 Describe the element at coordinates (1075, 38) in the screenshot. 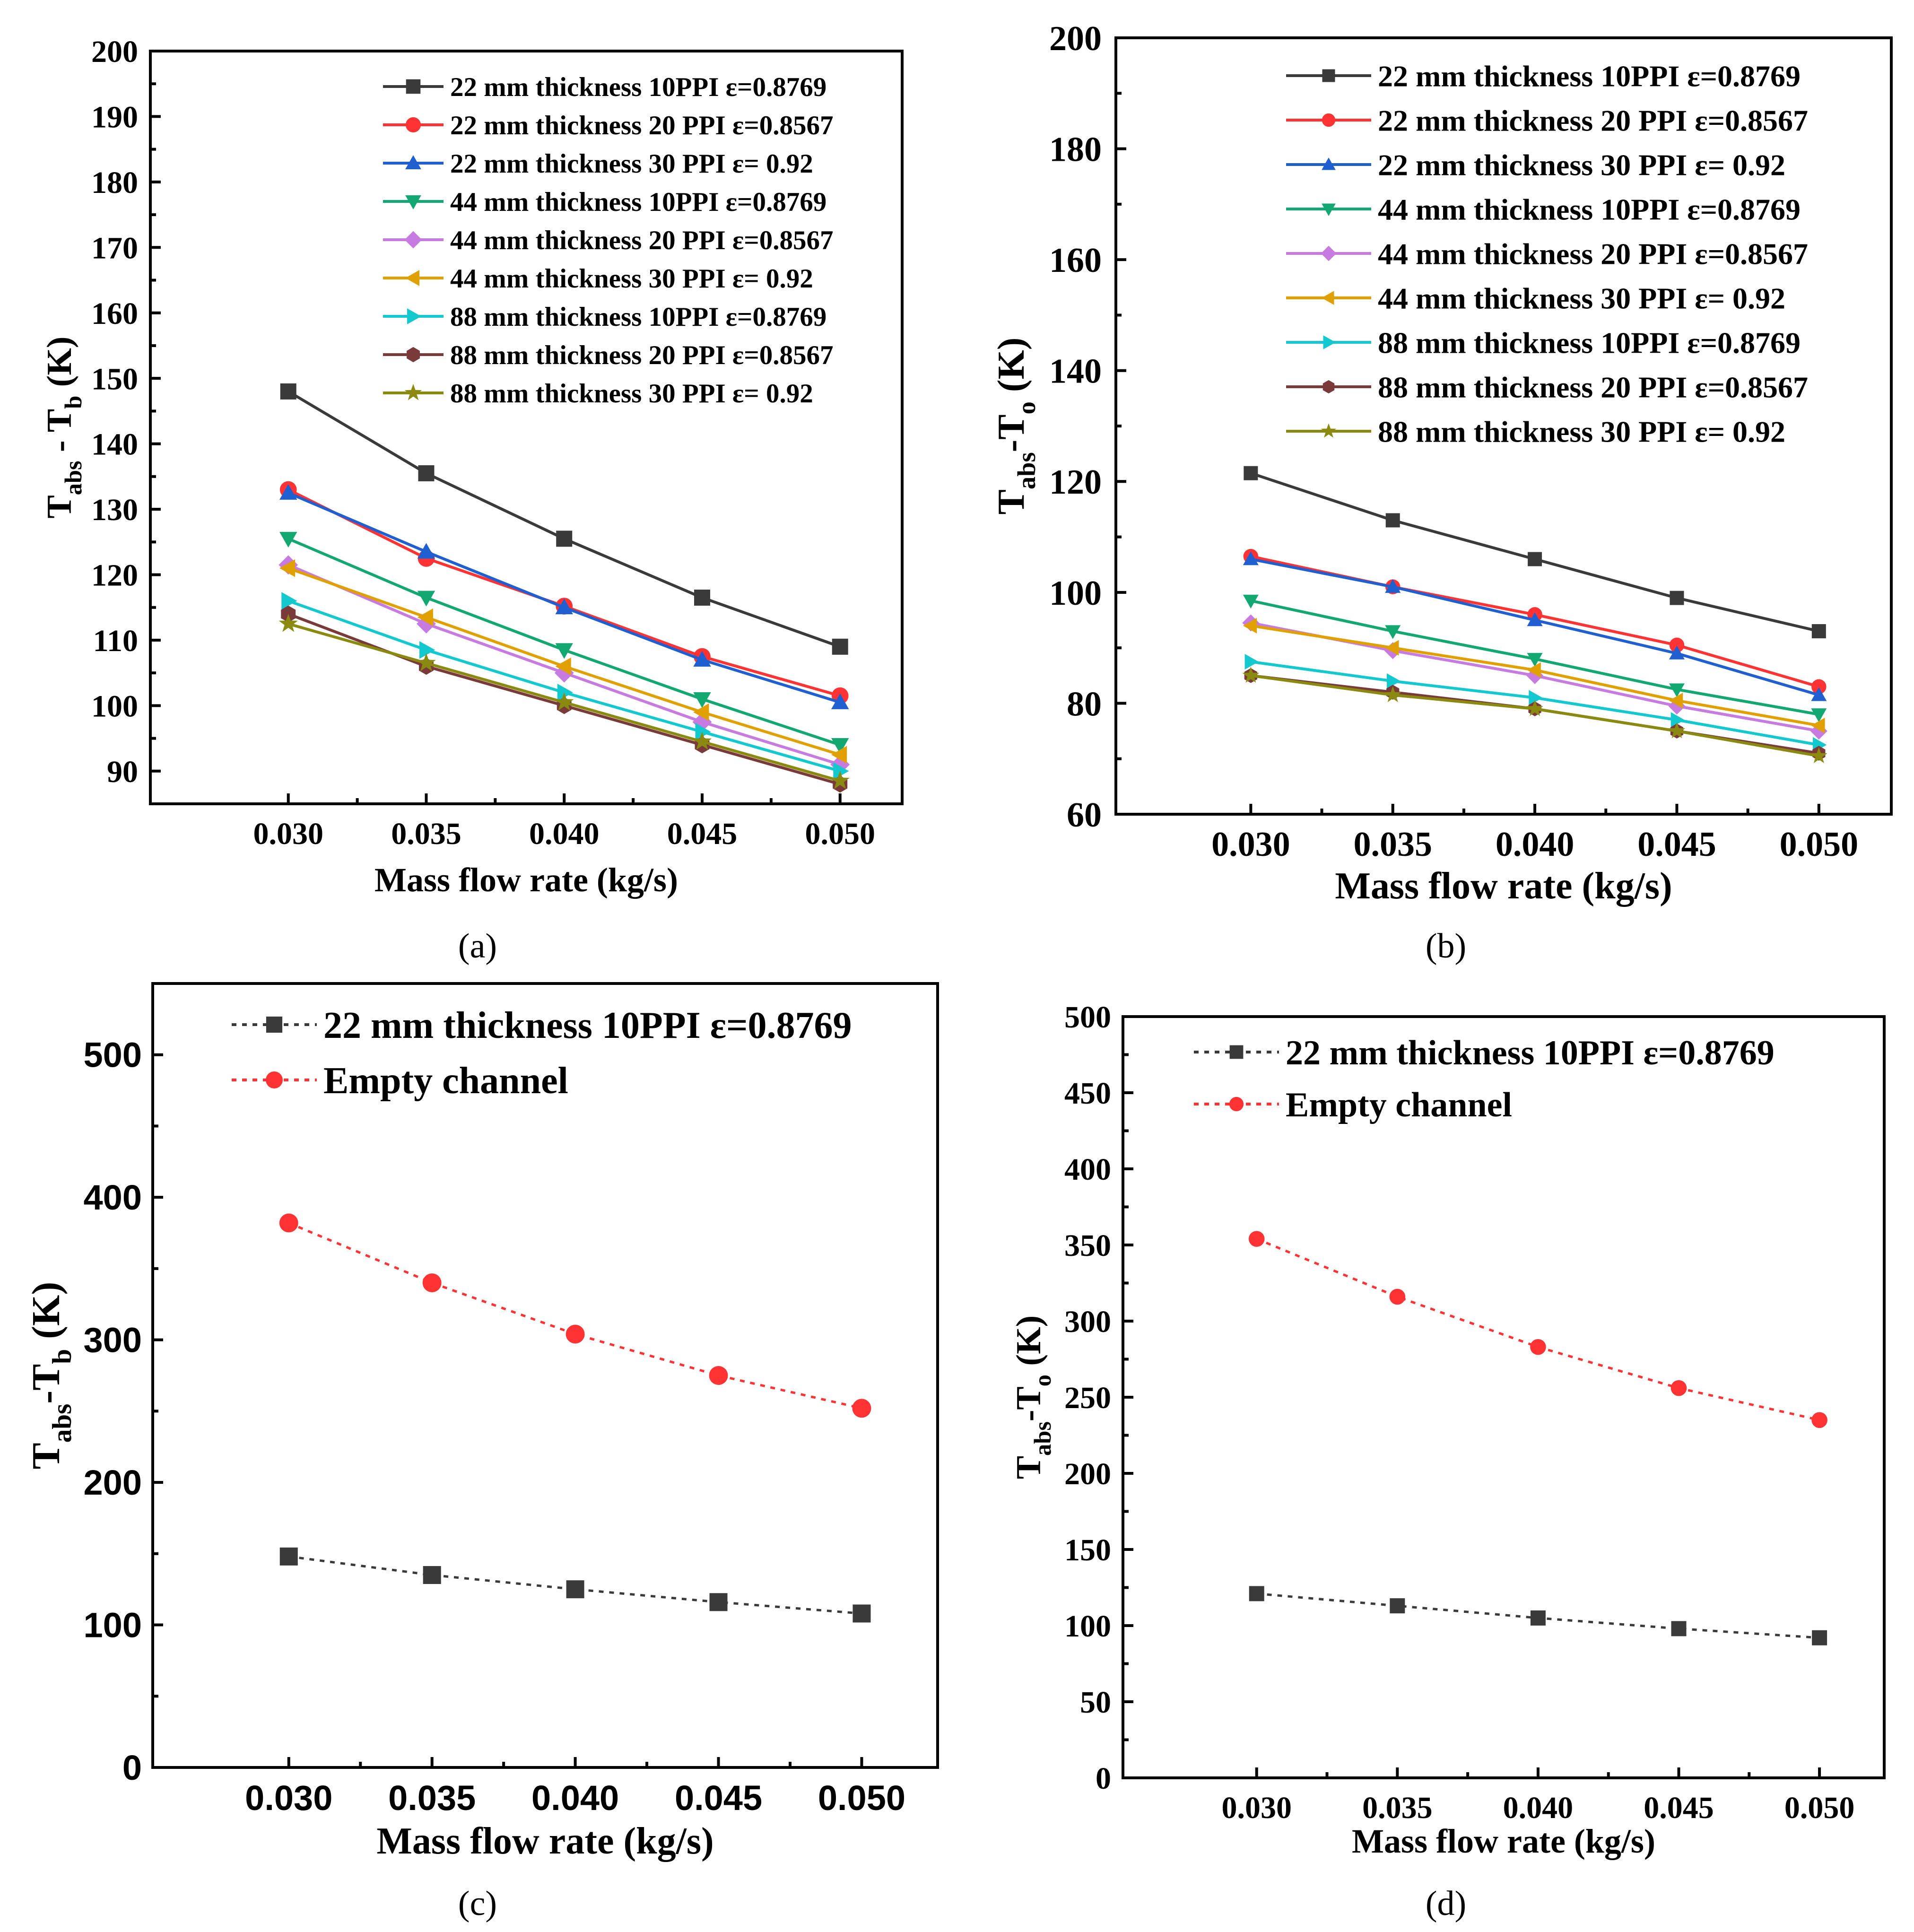

I see `y-tick-label: 200` at that location.